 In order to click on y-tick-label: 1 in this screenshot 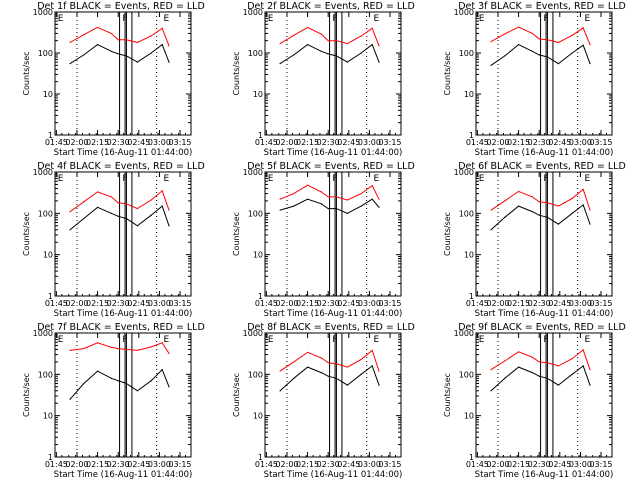, I will do `click(260, 457)`.